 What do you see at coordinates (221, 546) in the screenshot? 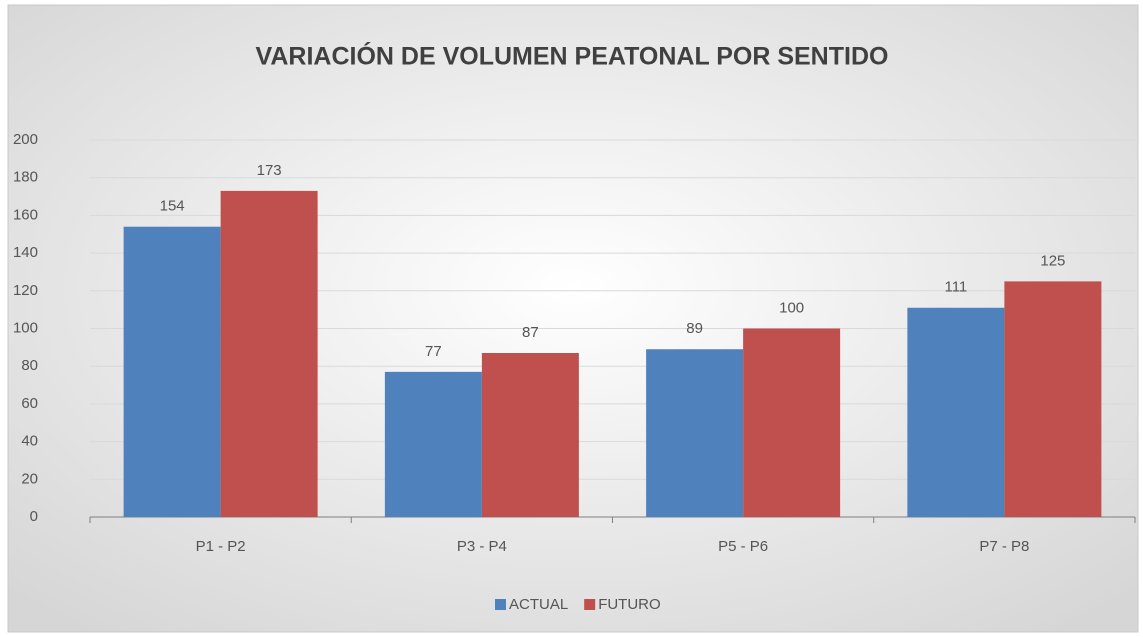
I see `x-tick-label: P1 - P2` at bounding box center [221, 546].